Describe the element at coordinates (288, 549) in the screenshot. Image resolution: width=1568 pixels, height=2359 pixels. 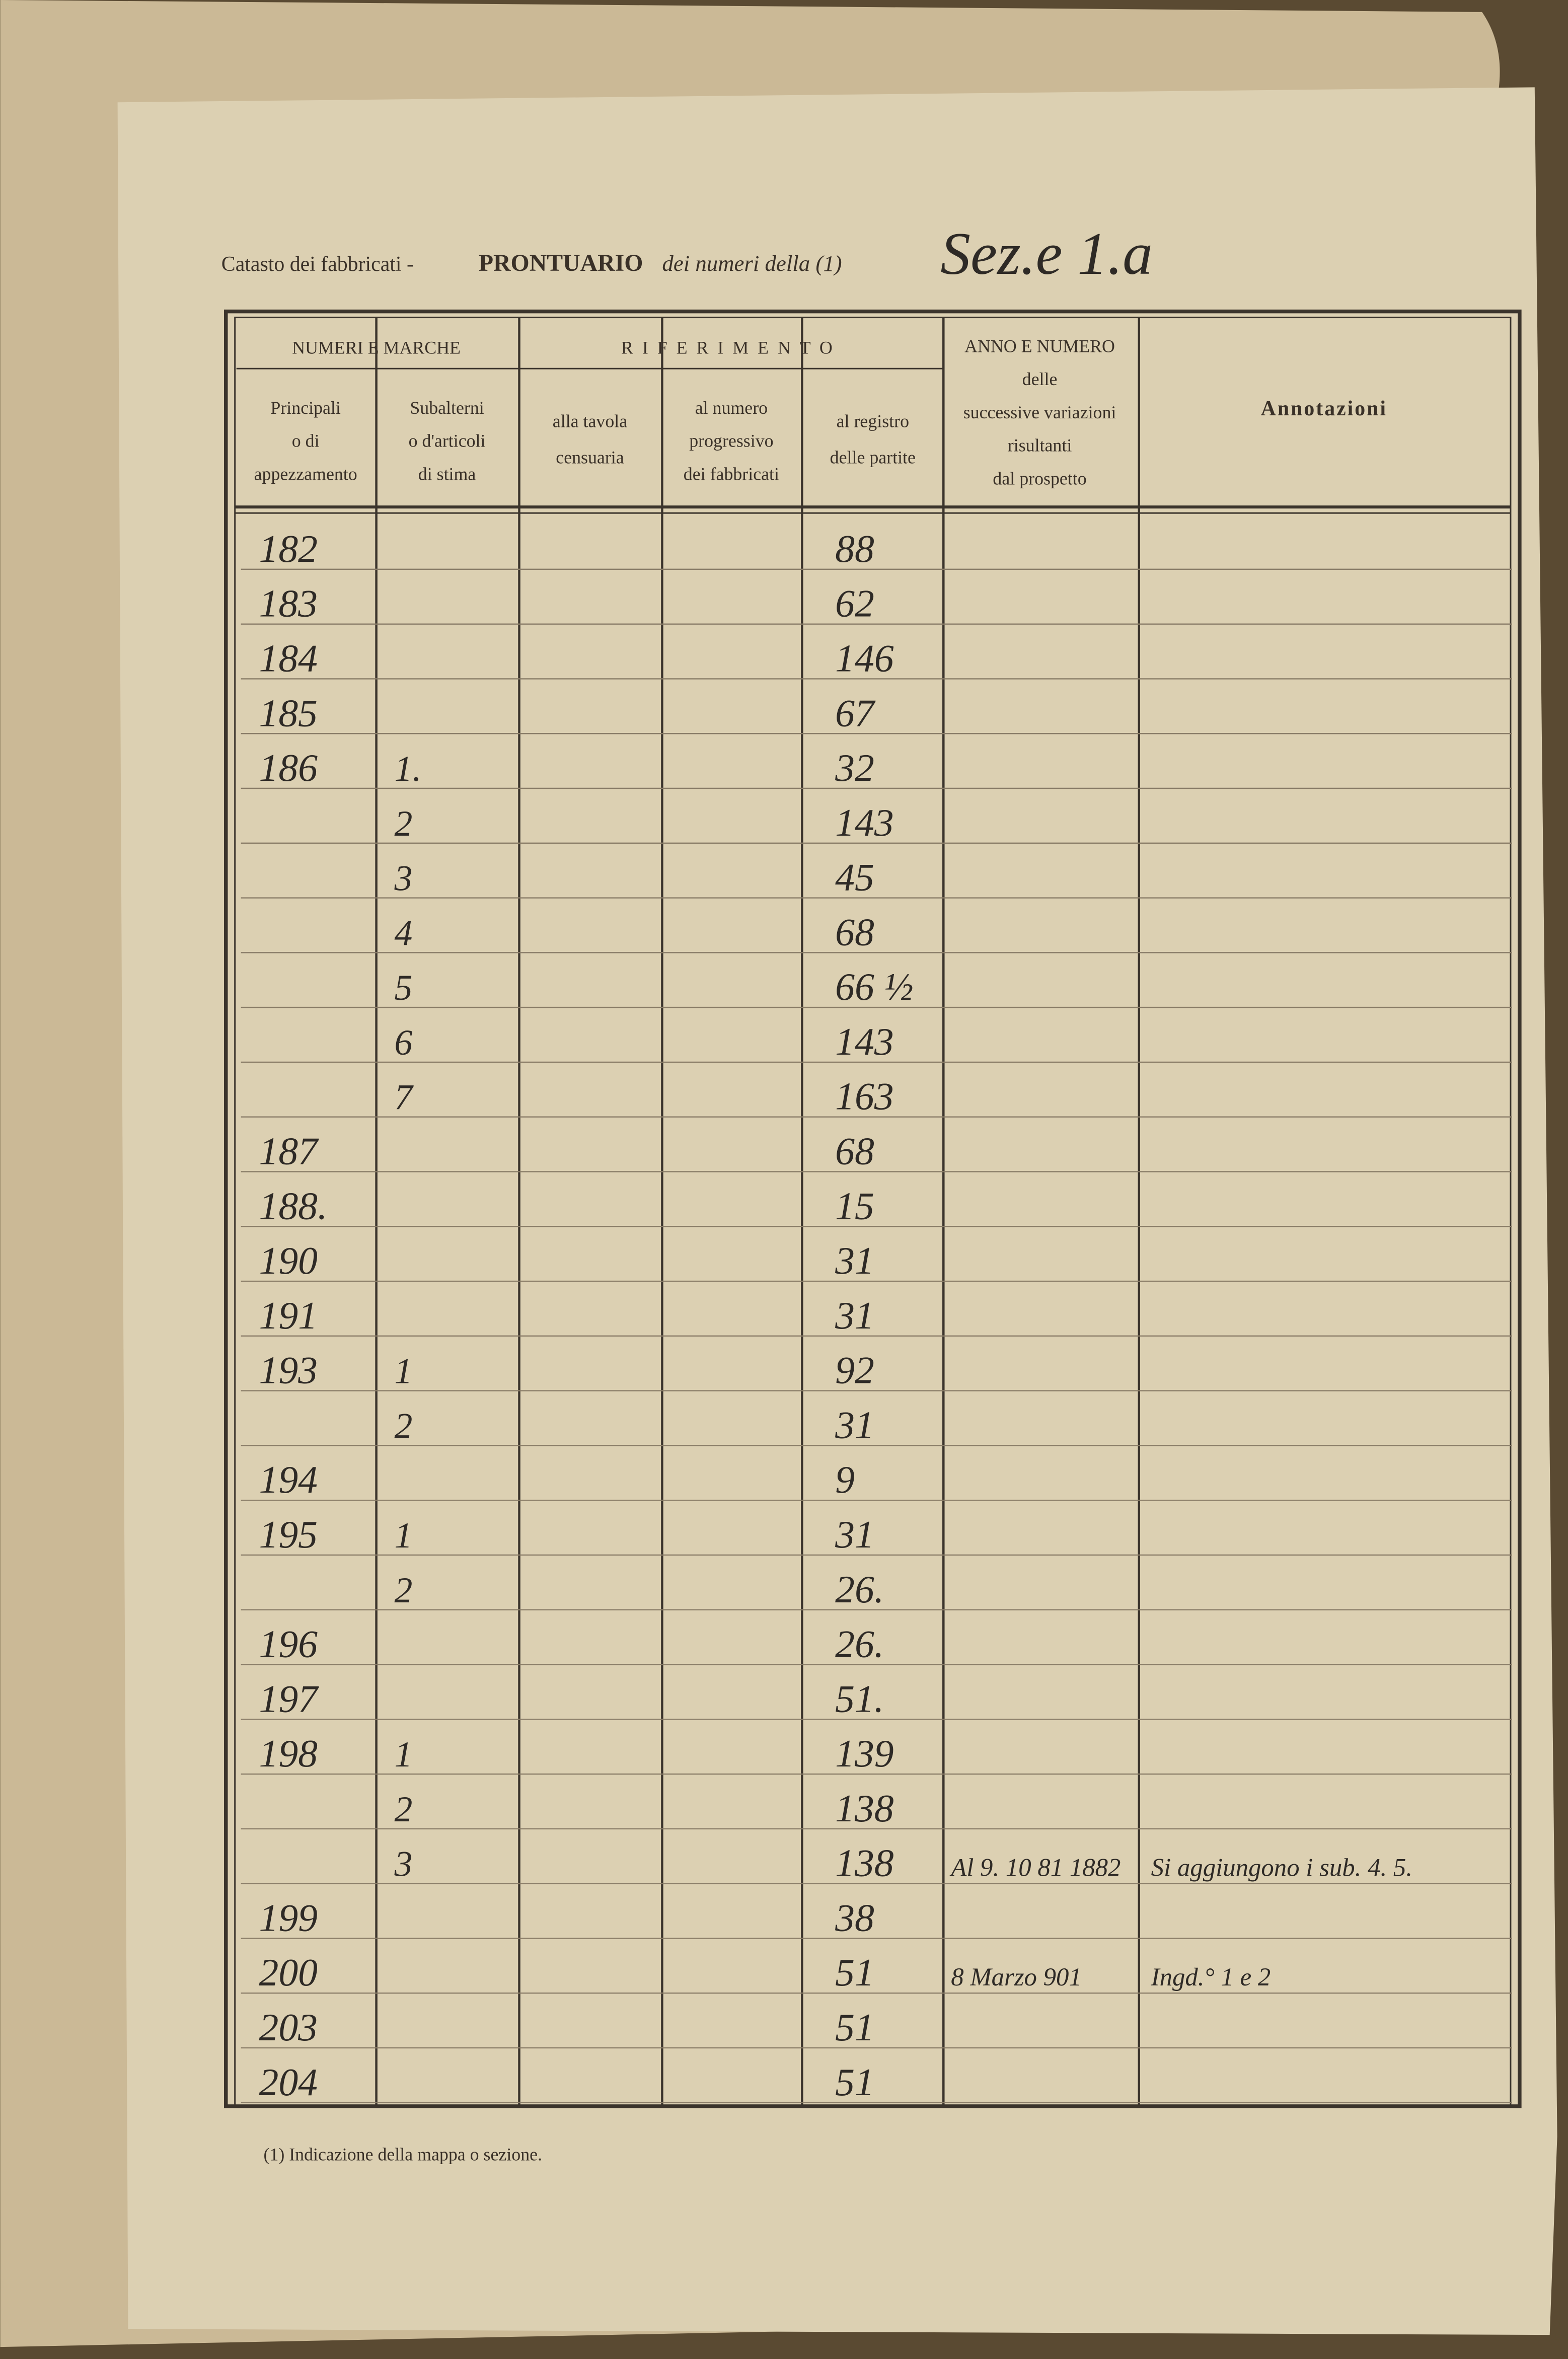
I see `cell-principale: 182` at that location.